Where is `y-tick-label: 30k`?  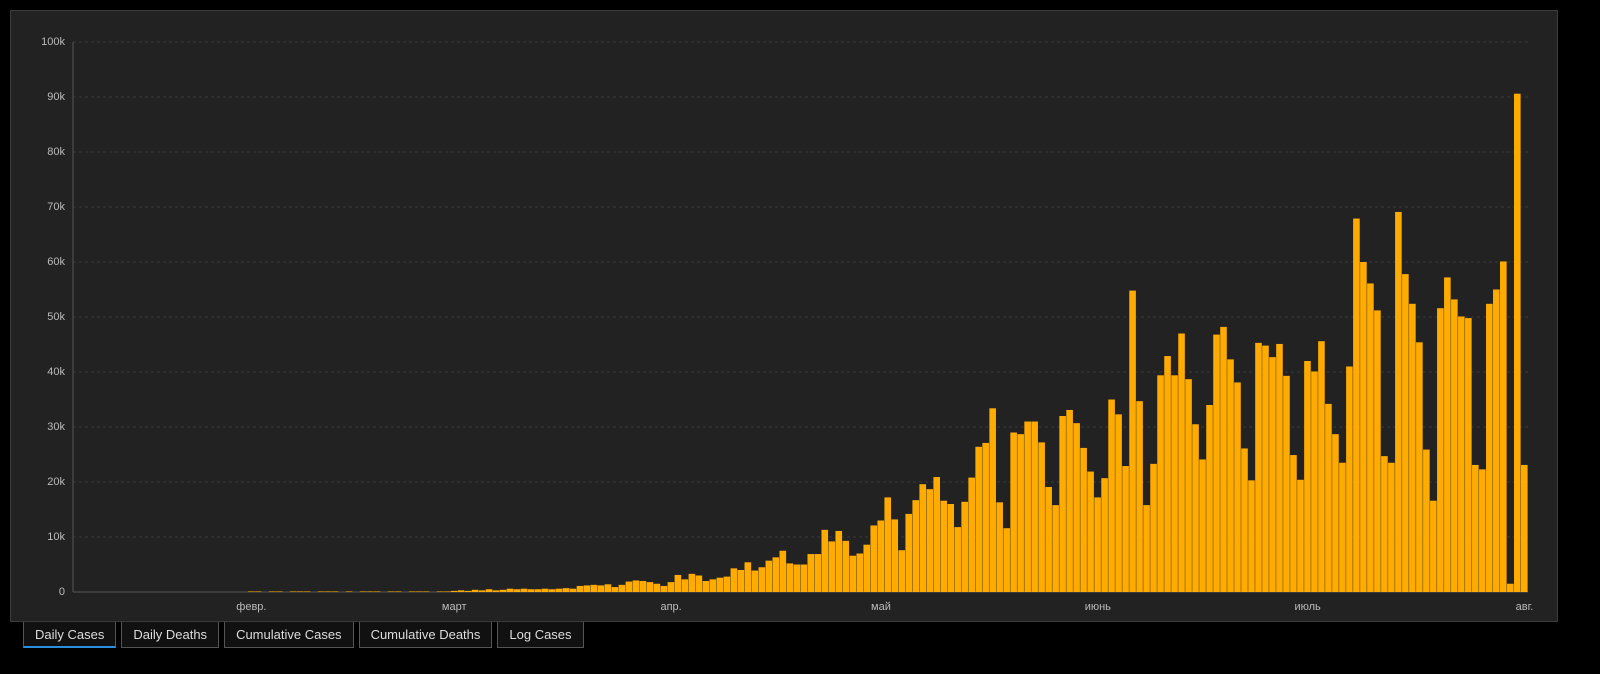 y-tick-label: 30k is located at coordinates (56, 427).